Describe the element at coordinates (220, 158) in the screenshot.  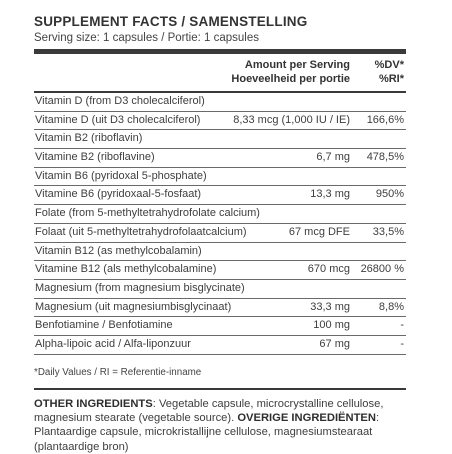
I see `table-row: Vitamine B2 (riboflavine) 6,7 mg 478,5%` at that location.